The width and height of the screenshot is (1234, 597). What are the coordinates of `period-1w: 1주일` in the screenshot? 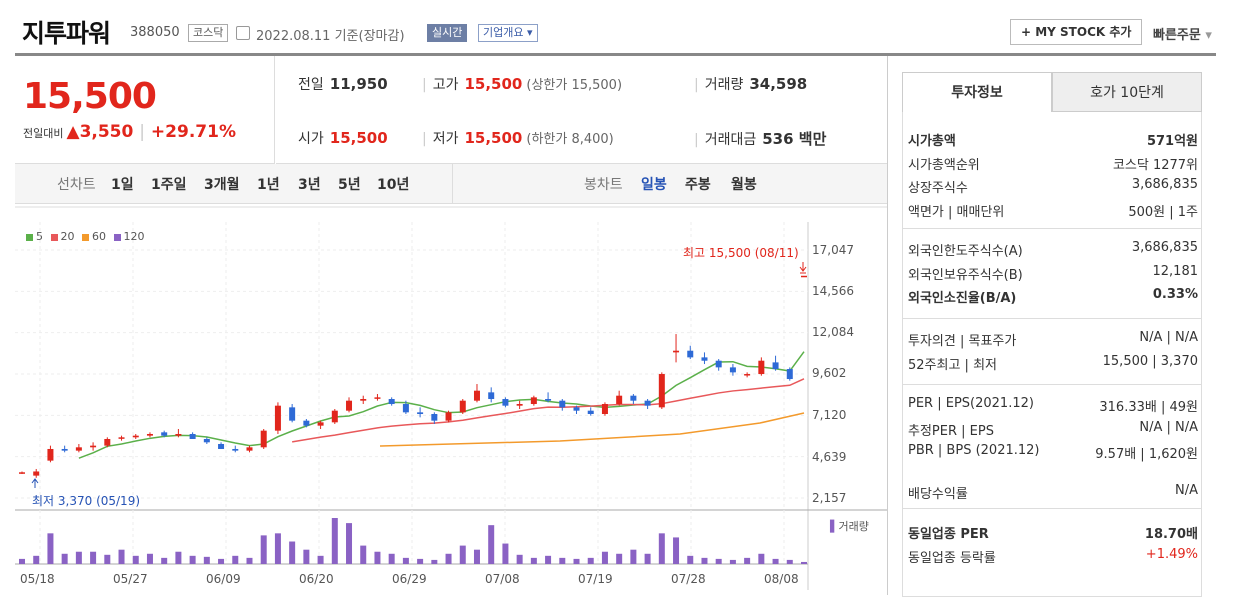 It's located at (169, 185).